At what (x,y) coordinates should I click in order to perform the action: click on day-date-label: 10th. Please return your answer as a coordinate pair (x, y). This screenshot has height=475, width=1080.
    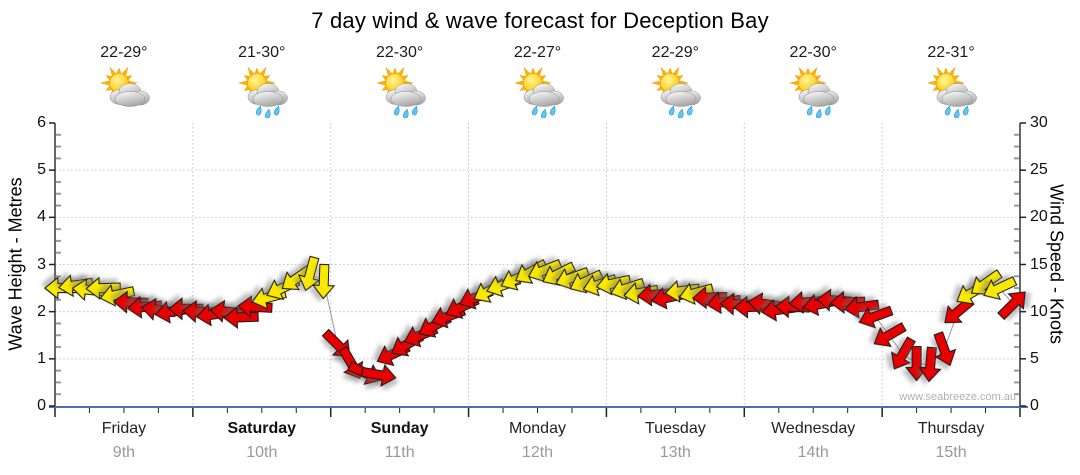
    Looking at the image, I should click on (262, 452).